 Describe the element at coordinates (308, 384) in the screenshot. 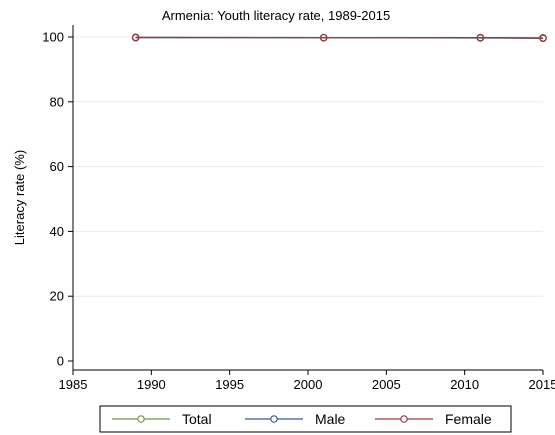

I see `x-tick-label-2000: 2000` at that location.